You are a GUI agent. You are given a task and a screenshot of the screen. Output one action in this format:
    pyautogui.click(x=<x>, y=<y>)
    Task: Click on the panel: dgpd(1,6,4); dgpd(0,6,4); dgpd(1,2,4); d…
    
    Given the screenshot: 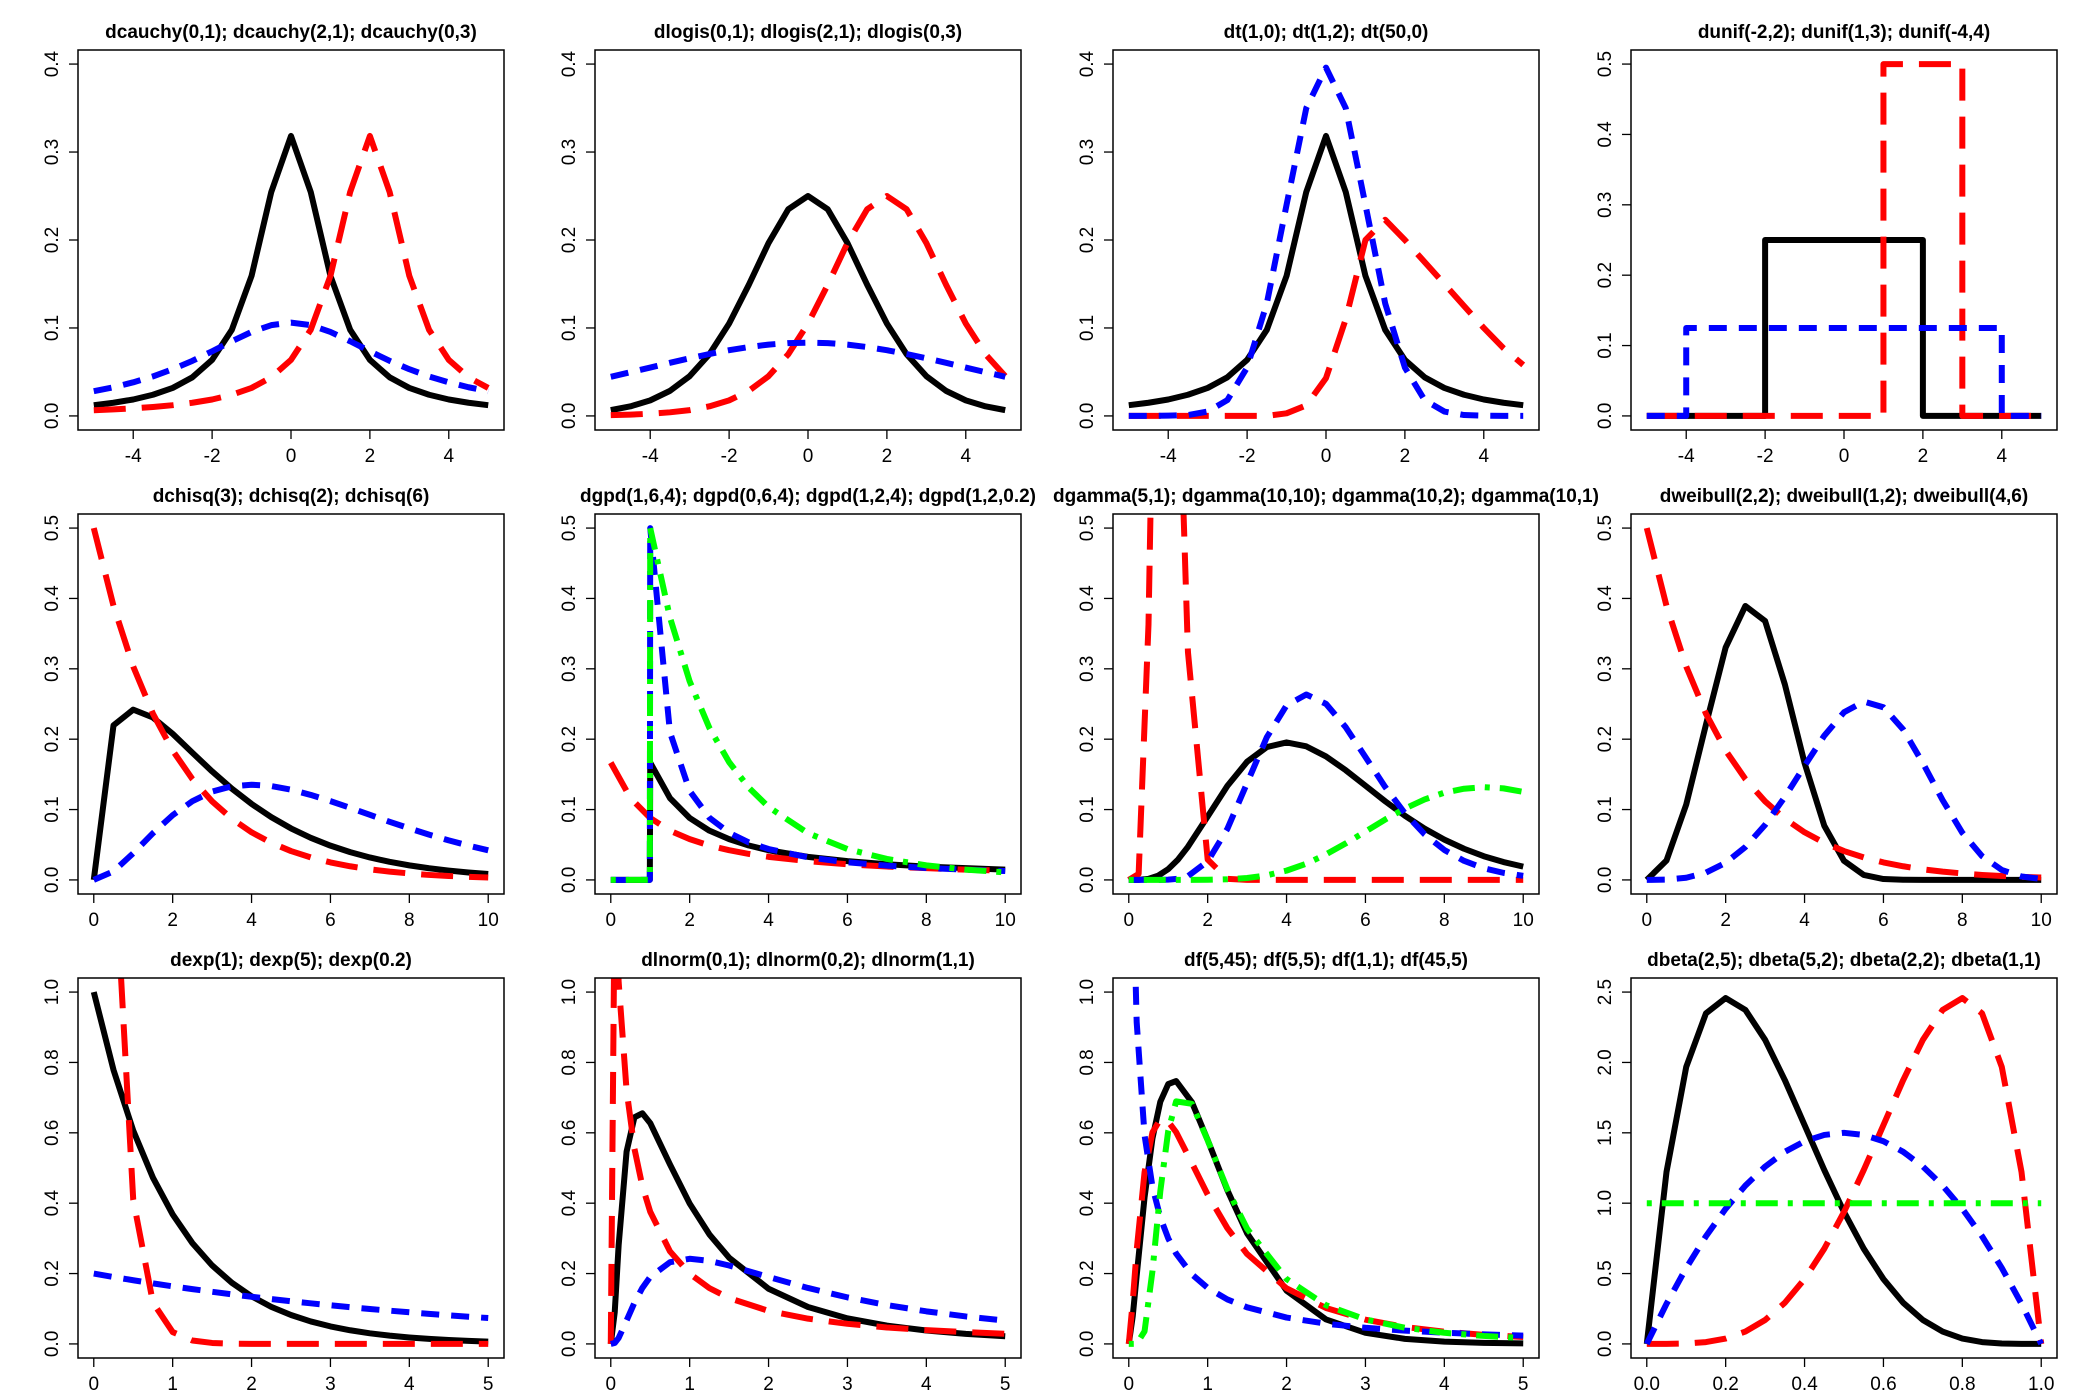 What is the action you would take?
    pyautogui.click(x=797, y=708)
    